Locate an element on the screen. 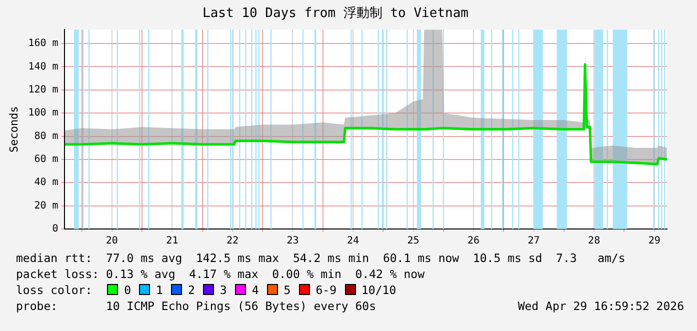  y-tick-label: 80 m is located at coordinates (46, 136).